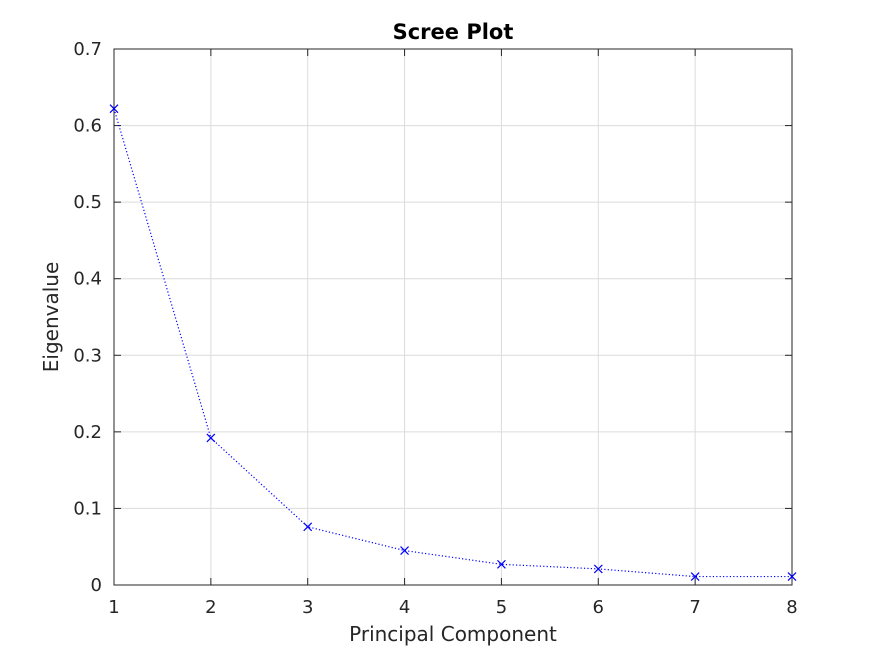 This screenshot has width=875, height=656. What do you see at coordinates (501, 607) in the screenshot?
I see `x-tick-label: 5` at bounding box center [501, 607].